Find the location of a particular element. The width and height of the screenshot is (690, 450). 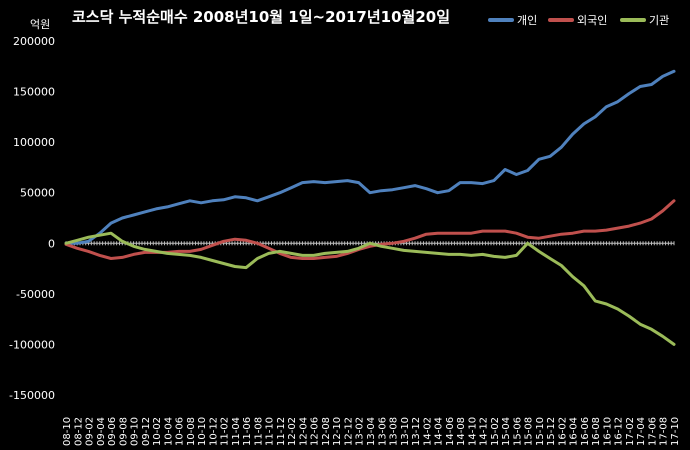

x-tick-label: 09-06 is located at coordinates (112, 431).